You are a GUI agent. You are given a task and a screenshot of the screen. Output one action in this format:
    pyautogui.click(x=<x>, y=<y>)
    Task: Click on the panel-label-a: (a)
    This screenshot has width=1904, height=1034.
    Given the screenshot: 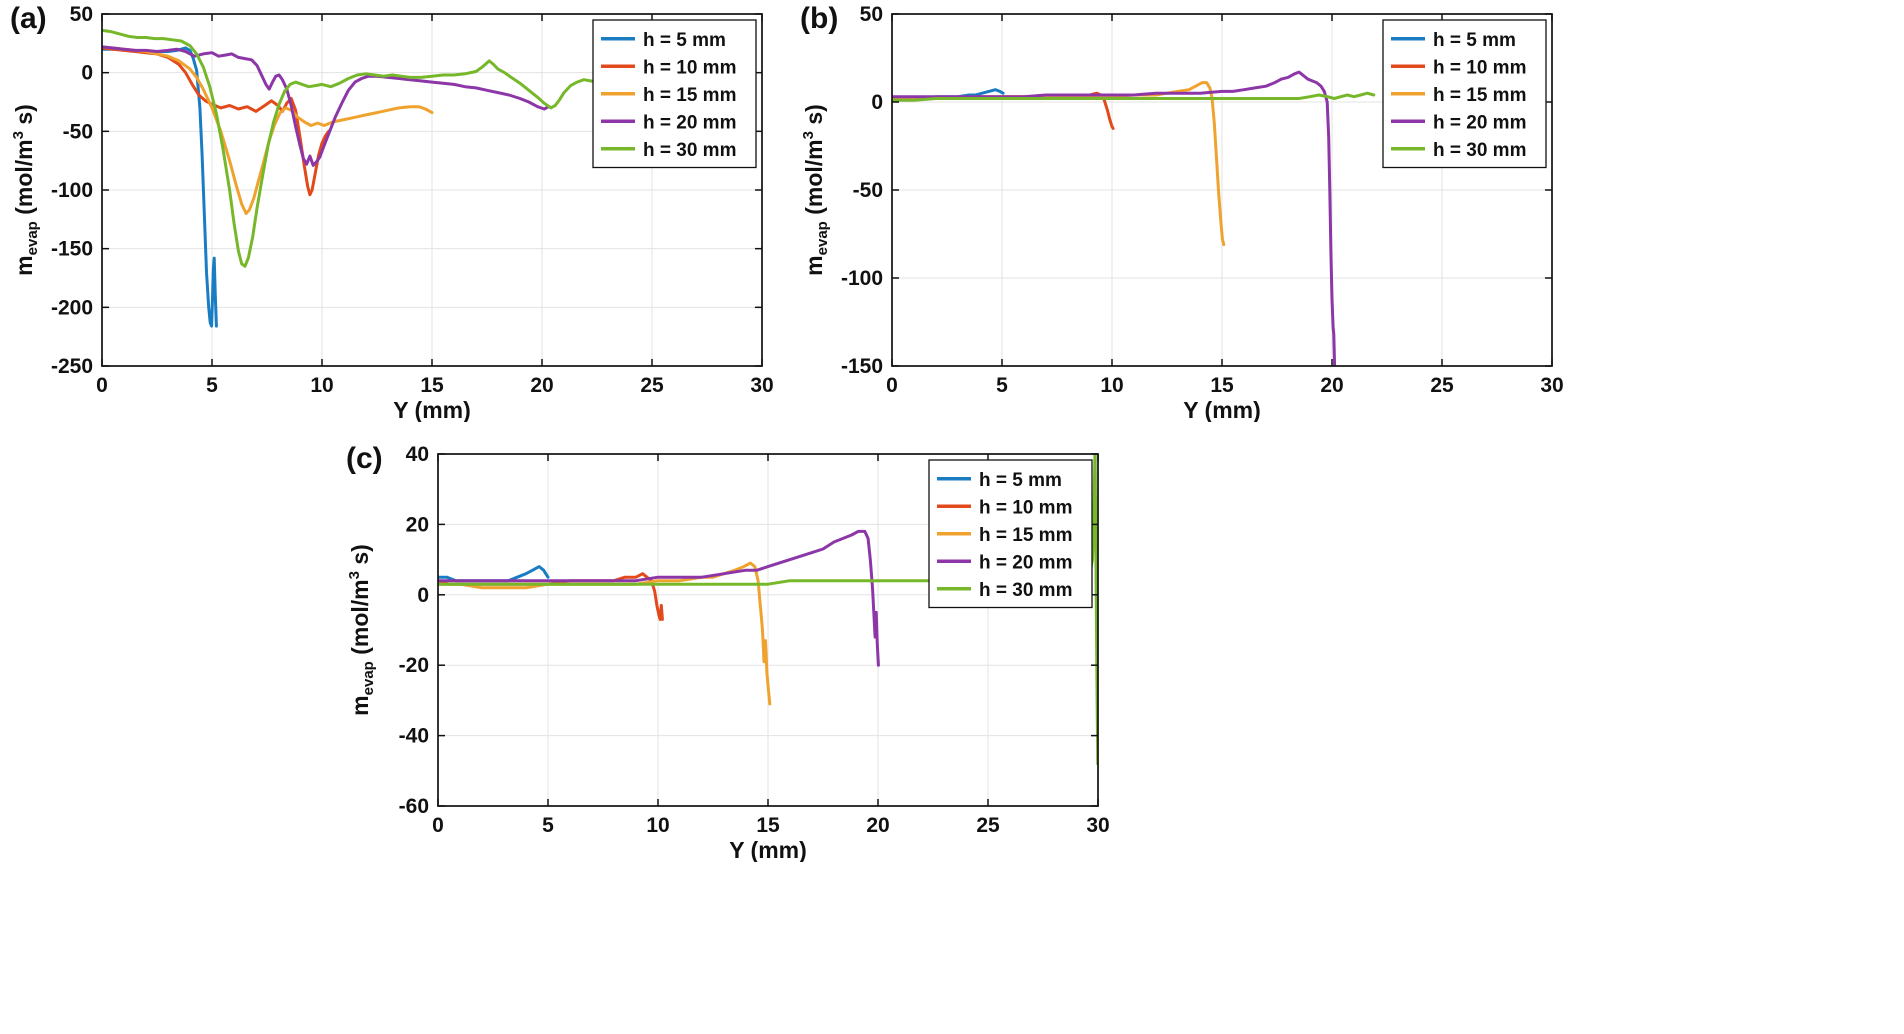 What is the action you would take?
    pyautogui.click(x=28, y=18)
    